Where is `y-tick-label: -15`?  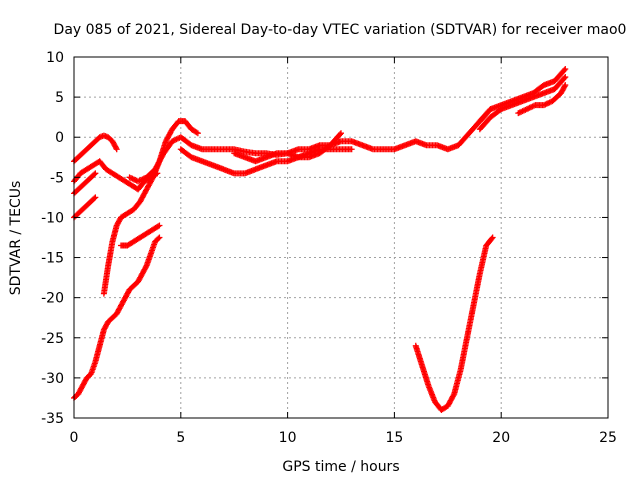 y-tick-label: -15 is located at coordinates (52, 259).